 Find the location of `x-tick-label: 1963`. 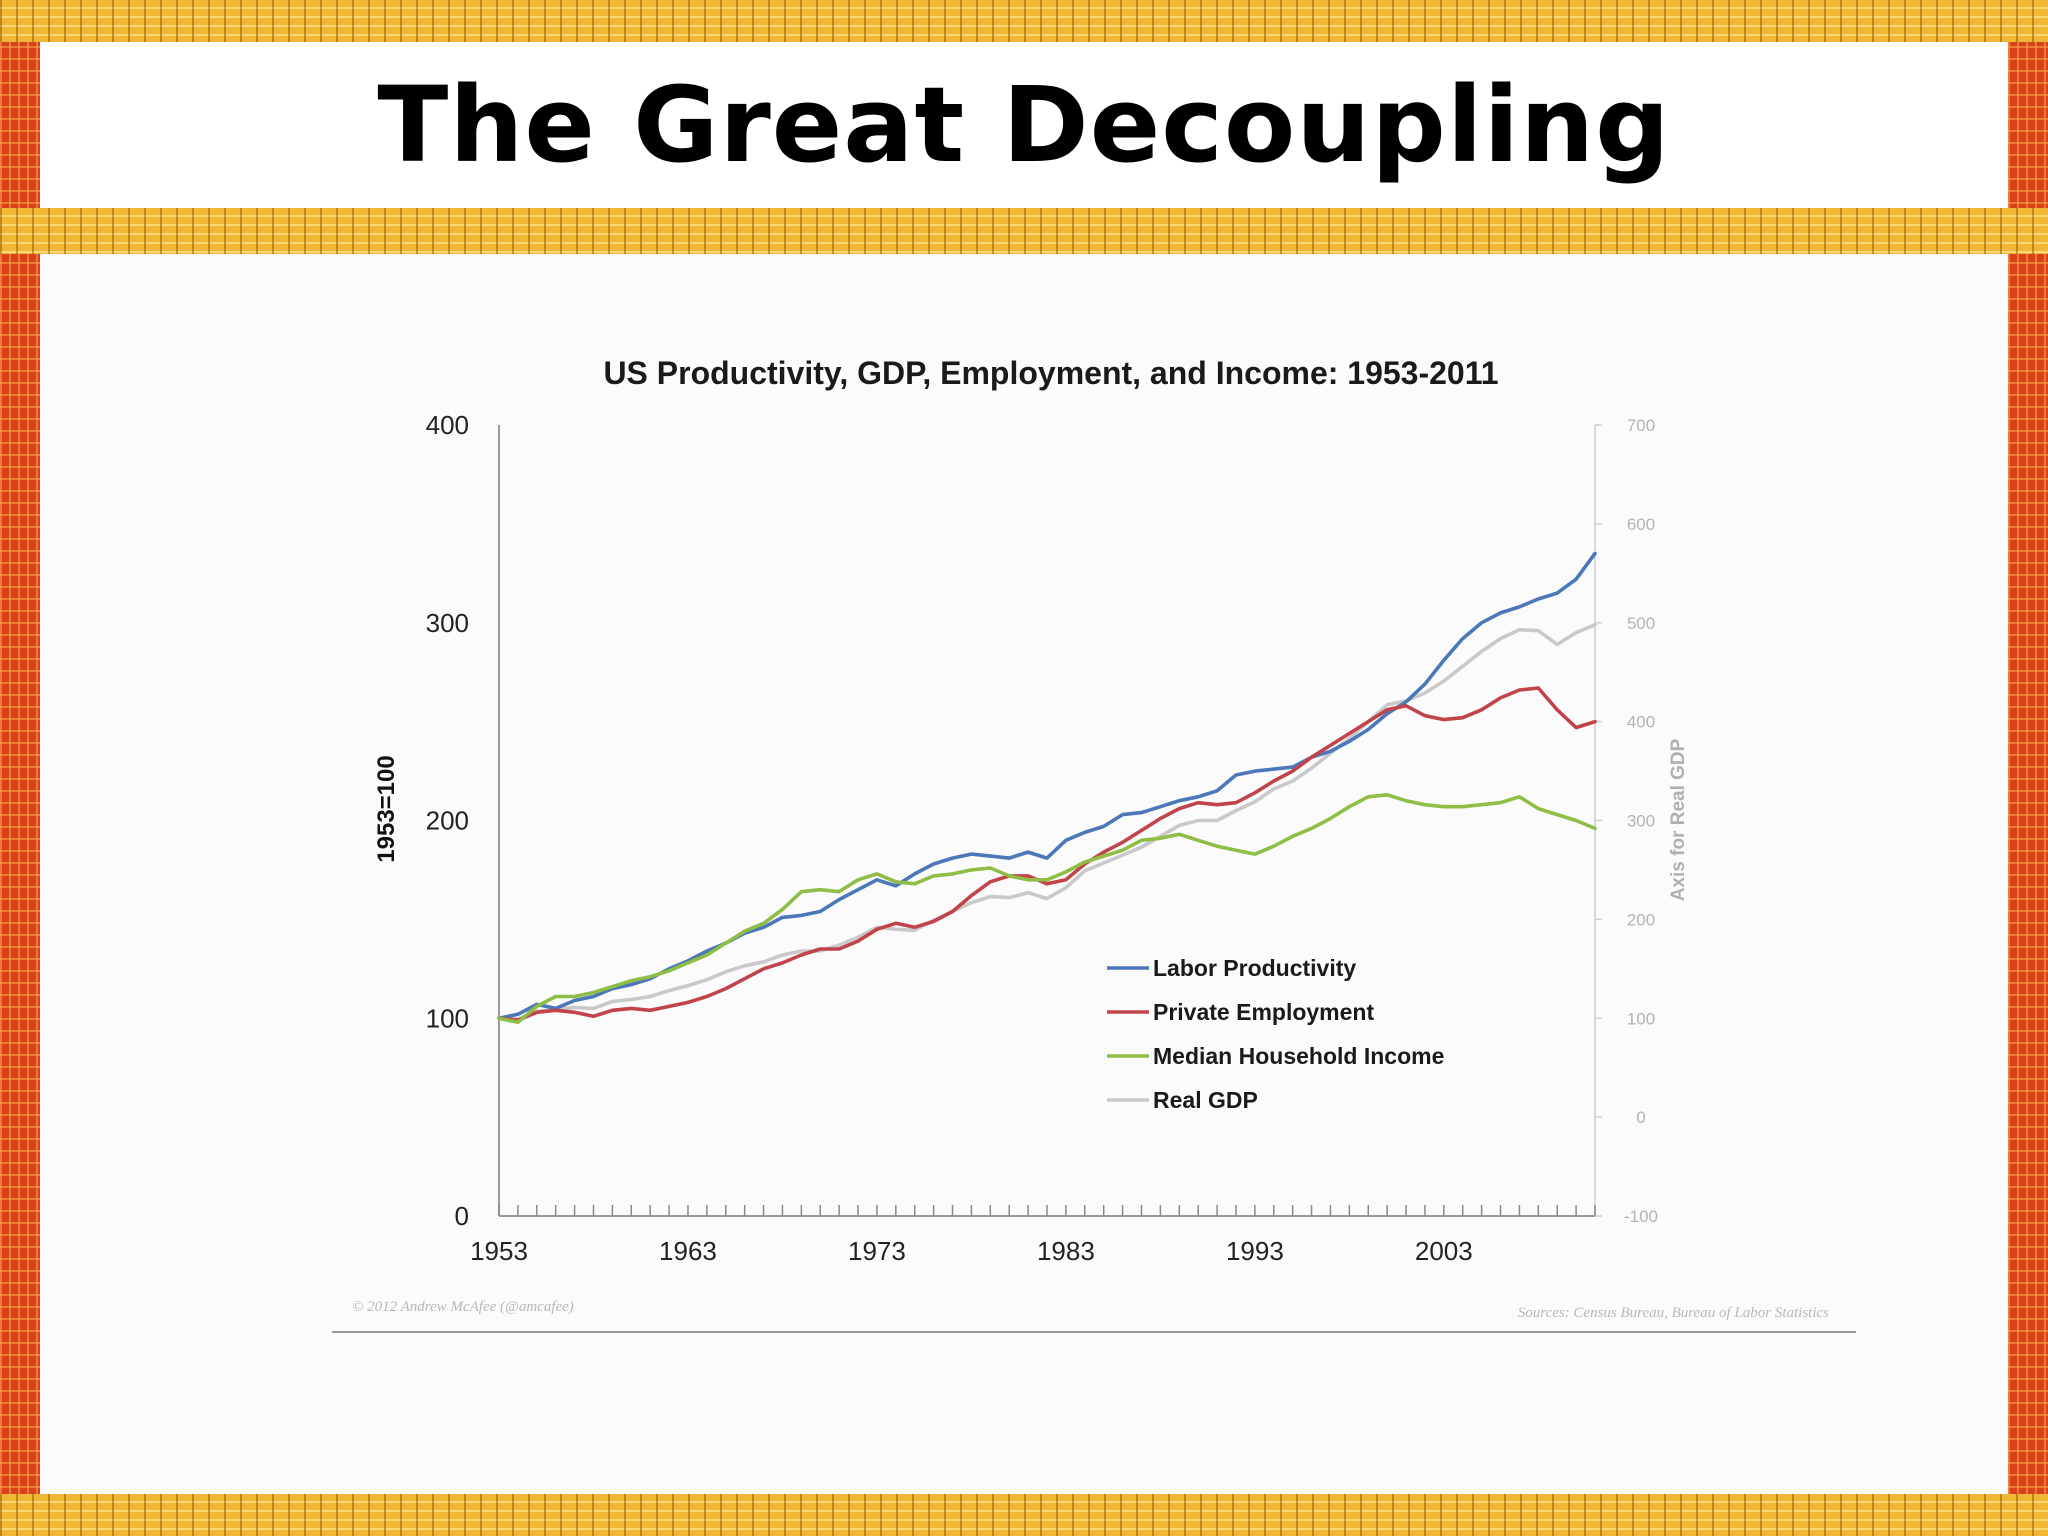

x-tick-label: 1963 is located at coordinates (688, 1251).